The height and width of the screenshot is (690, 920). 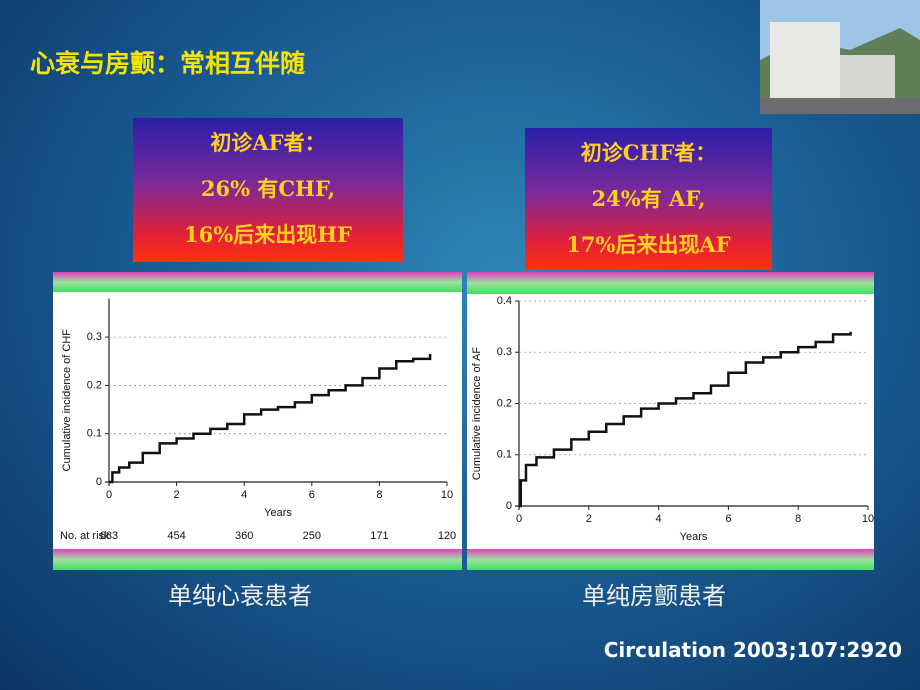 I want to click on text-box: 初诊AF者： 26% 有CHF, 16%后来出现HF, so click(x=268, y=190).